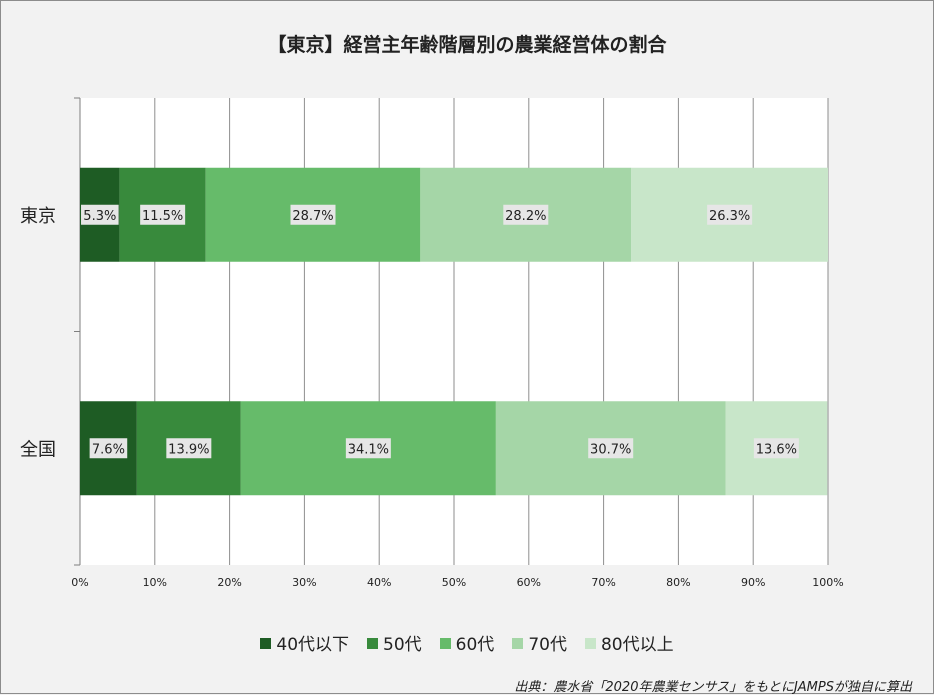  What do you see at coordinates (79, 582) in the screenshot?
I see `x-tick-label: 0%` at bounding box center [79, 582].